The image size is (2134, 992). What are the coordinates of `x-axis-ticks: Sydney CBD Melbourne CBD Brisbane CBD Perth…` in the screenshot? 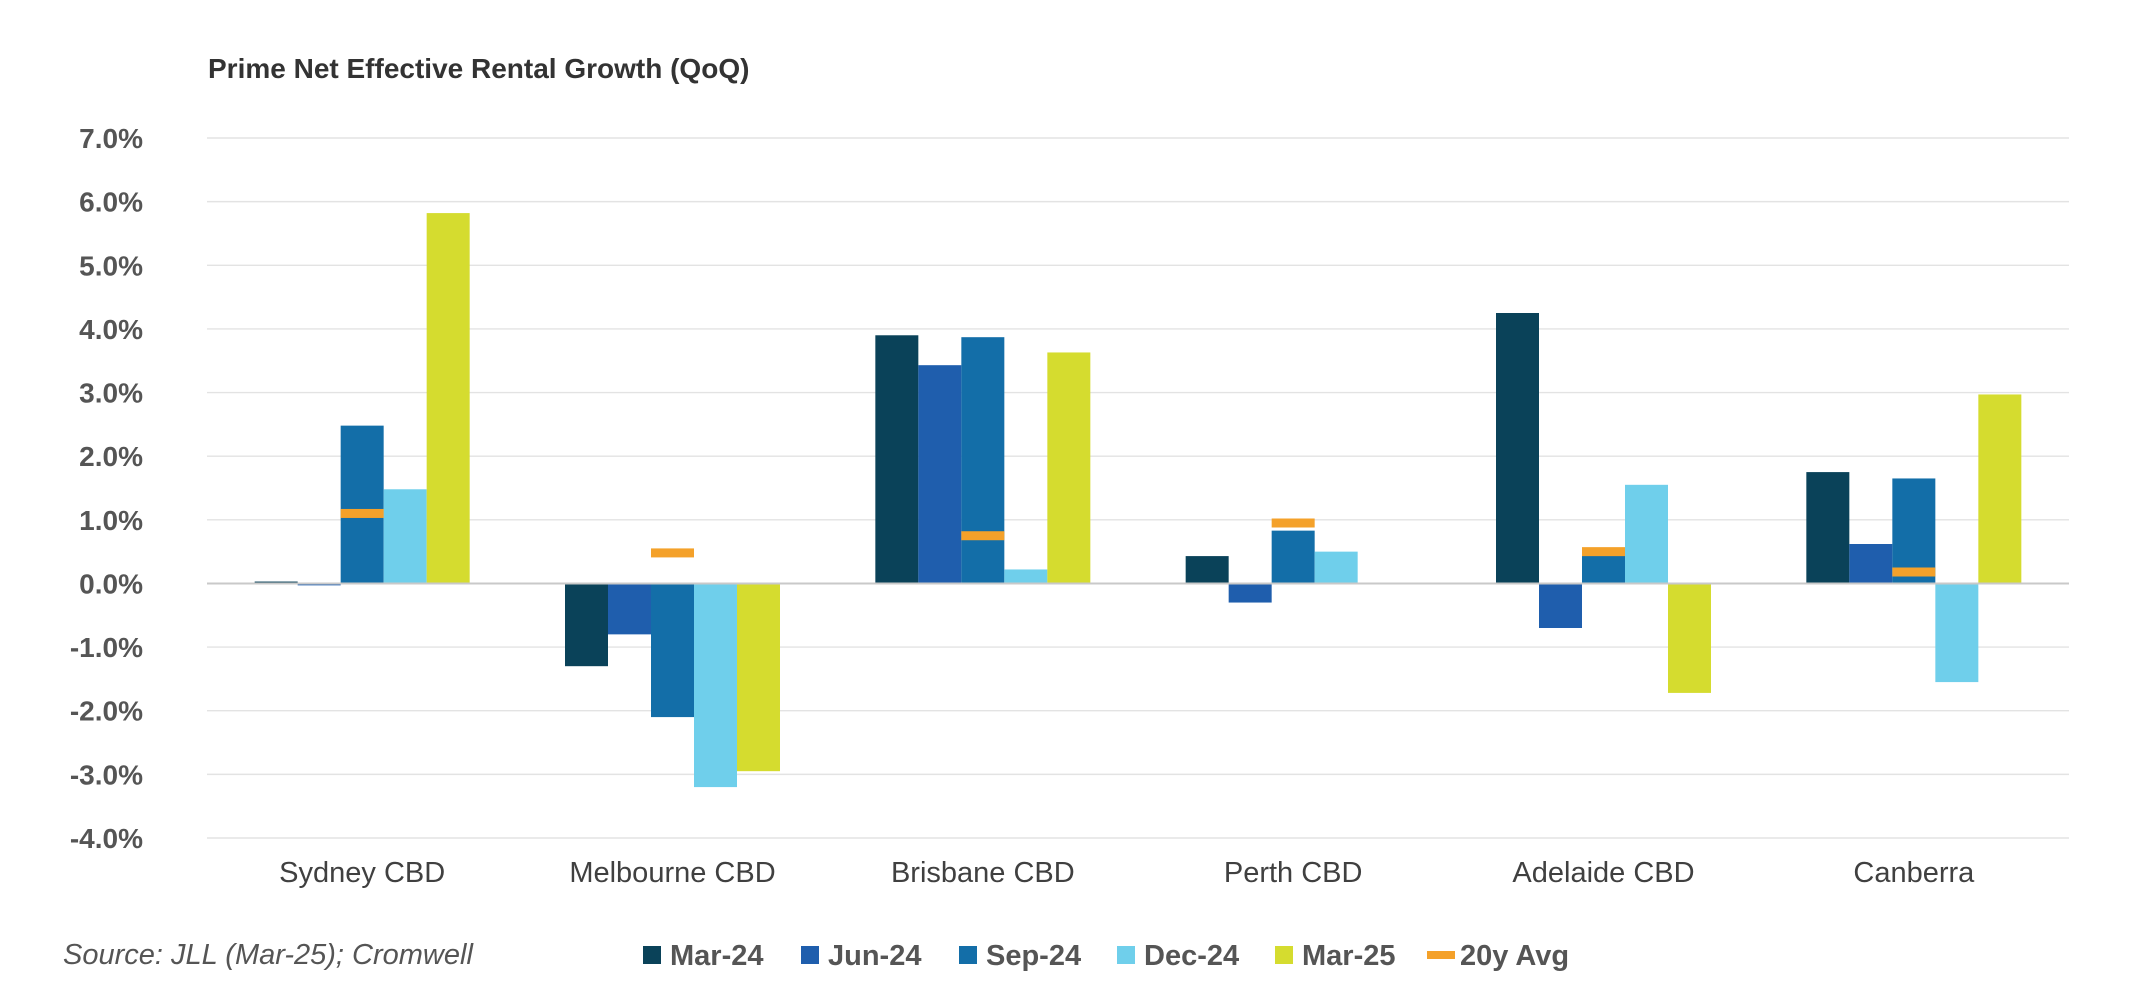 It's located at (1127, 873).